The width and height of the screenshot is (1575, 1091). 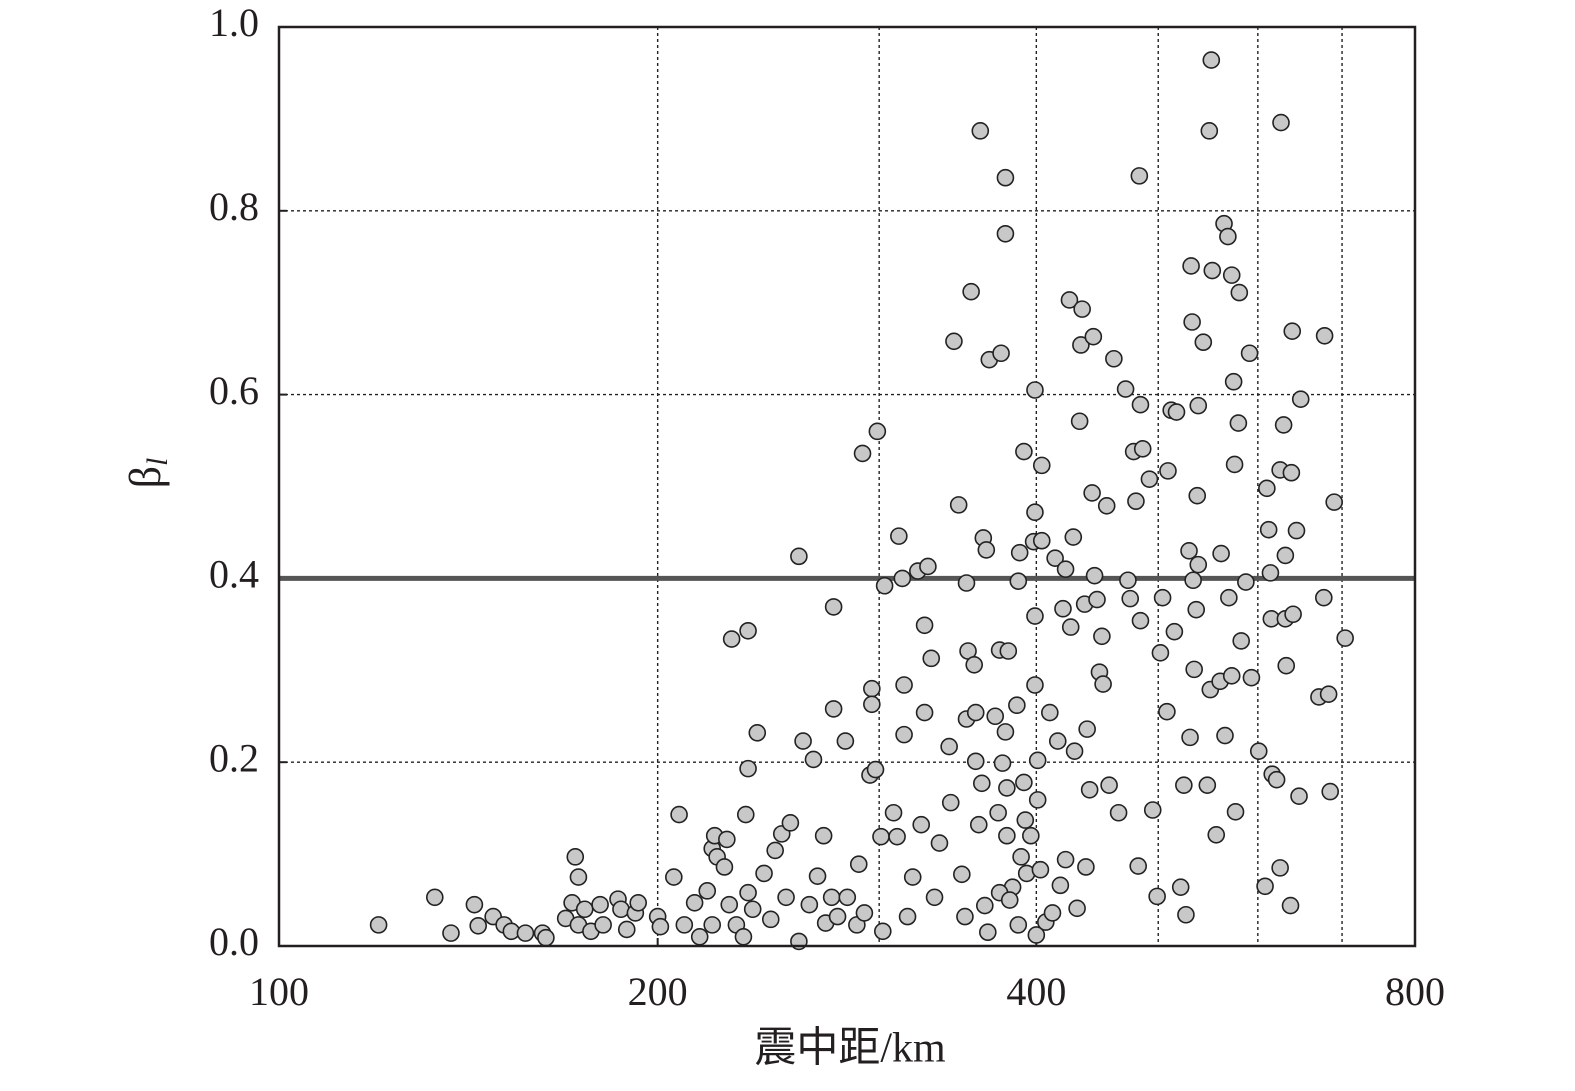 I want to click on x-axis-label: 震中距/km, so click(x=850, y=1049).